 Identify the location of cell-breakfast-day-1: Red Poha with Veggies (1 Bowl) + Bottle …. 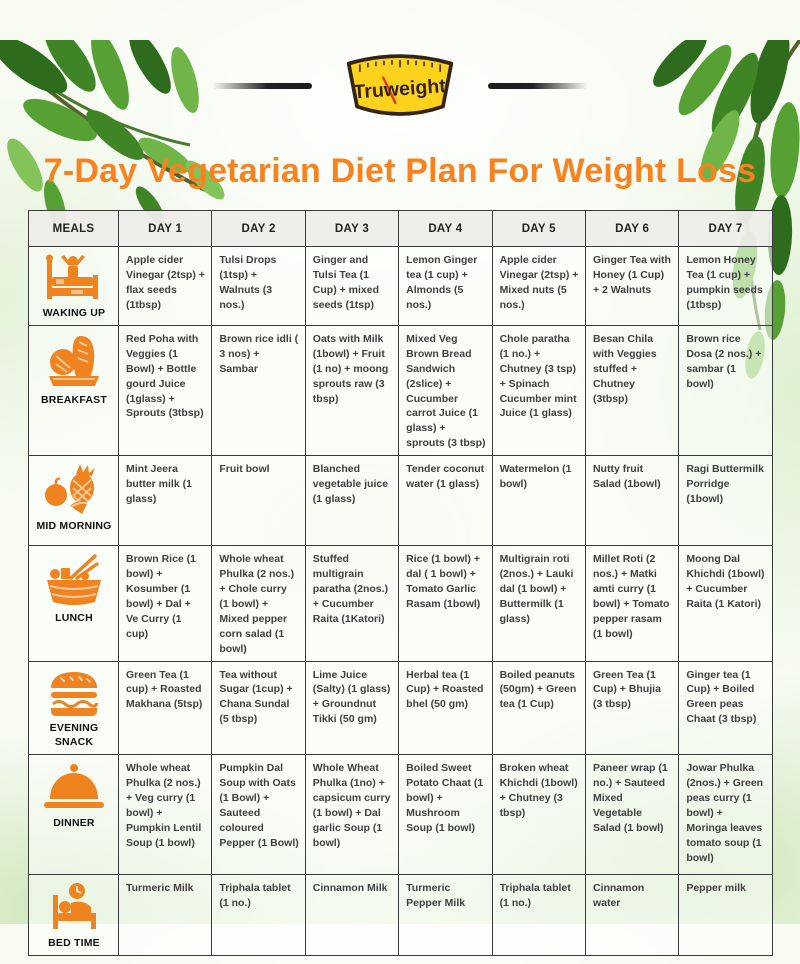
(165, 390).